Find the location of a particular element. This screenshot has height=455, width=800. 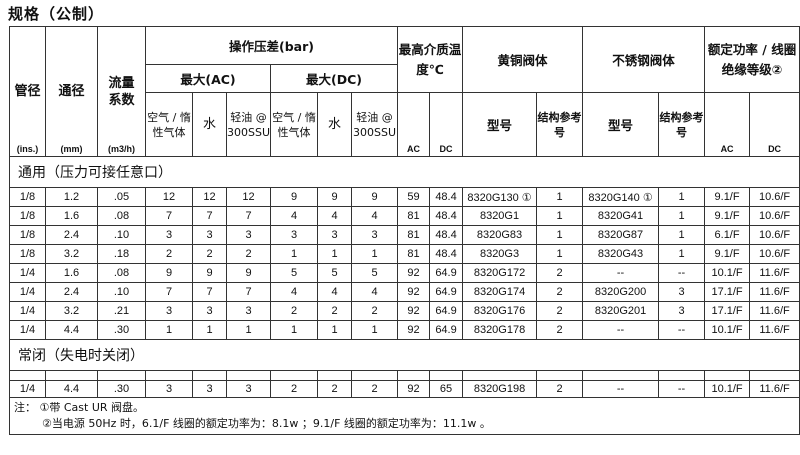

table-cell: 81 is located at coordinates (414, 235).